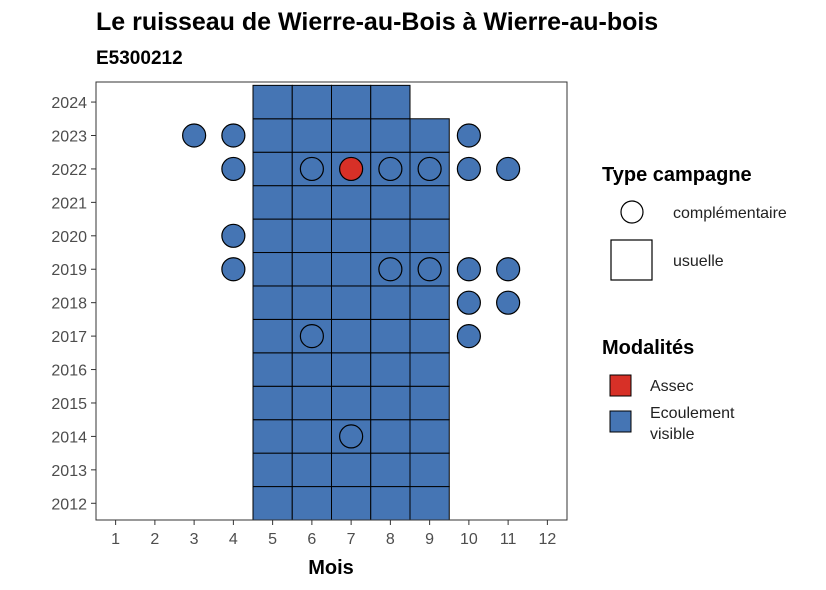 The height and width of the screenshot is (590, 826). I want to click on legend-key-circle, so click(632, 212).